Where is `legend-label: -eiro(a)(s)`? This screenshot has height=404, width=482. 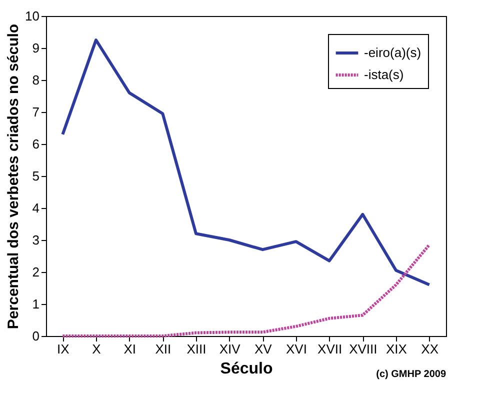 legend-label: -eiro(a)(s) is located at coordinates (393, 52).